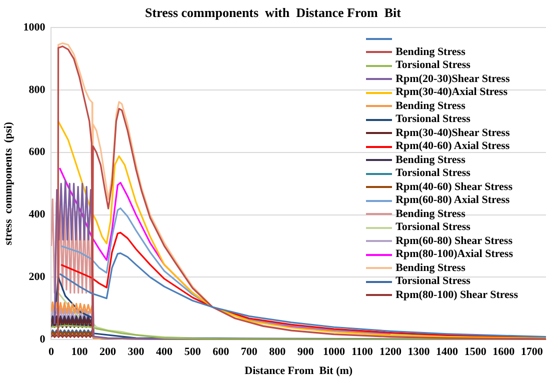 The image size is (554, 378). I want to click on x-tick-label: 500, so click(193, 352).